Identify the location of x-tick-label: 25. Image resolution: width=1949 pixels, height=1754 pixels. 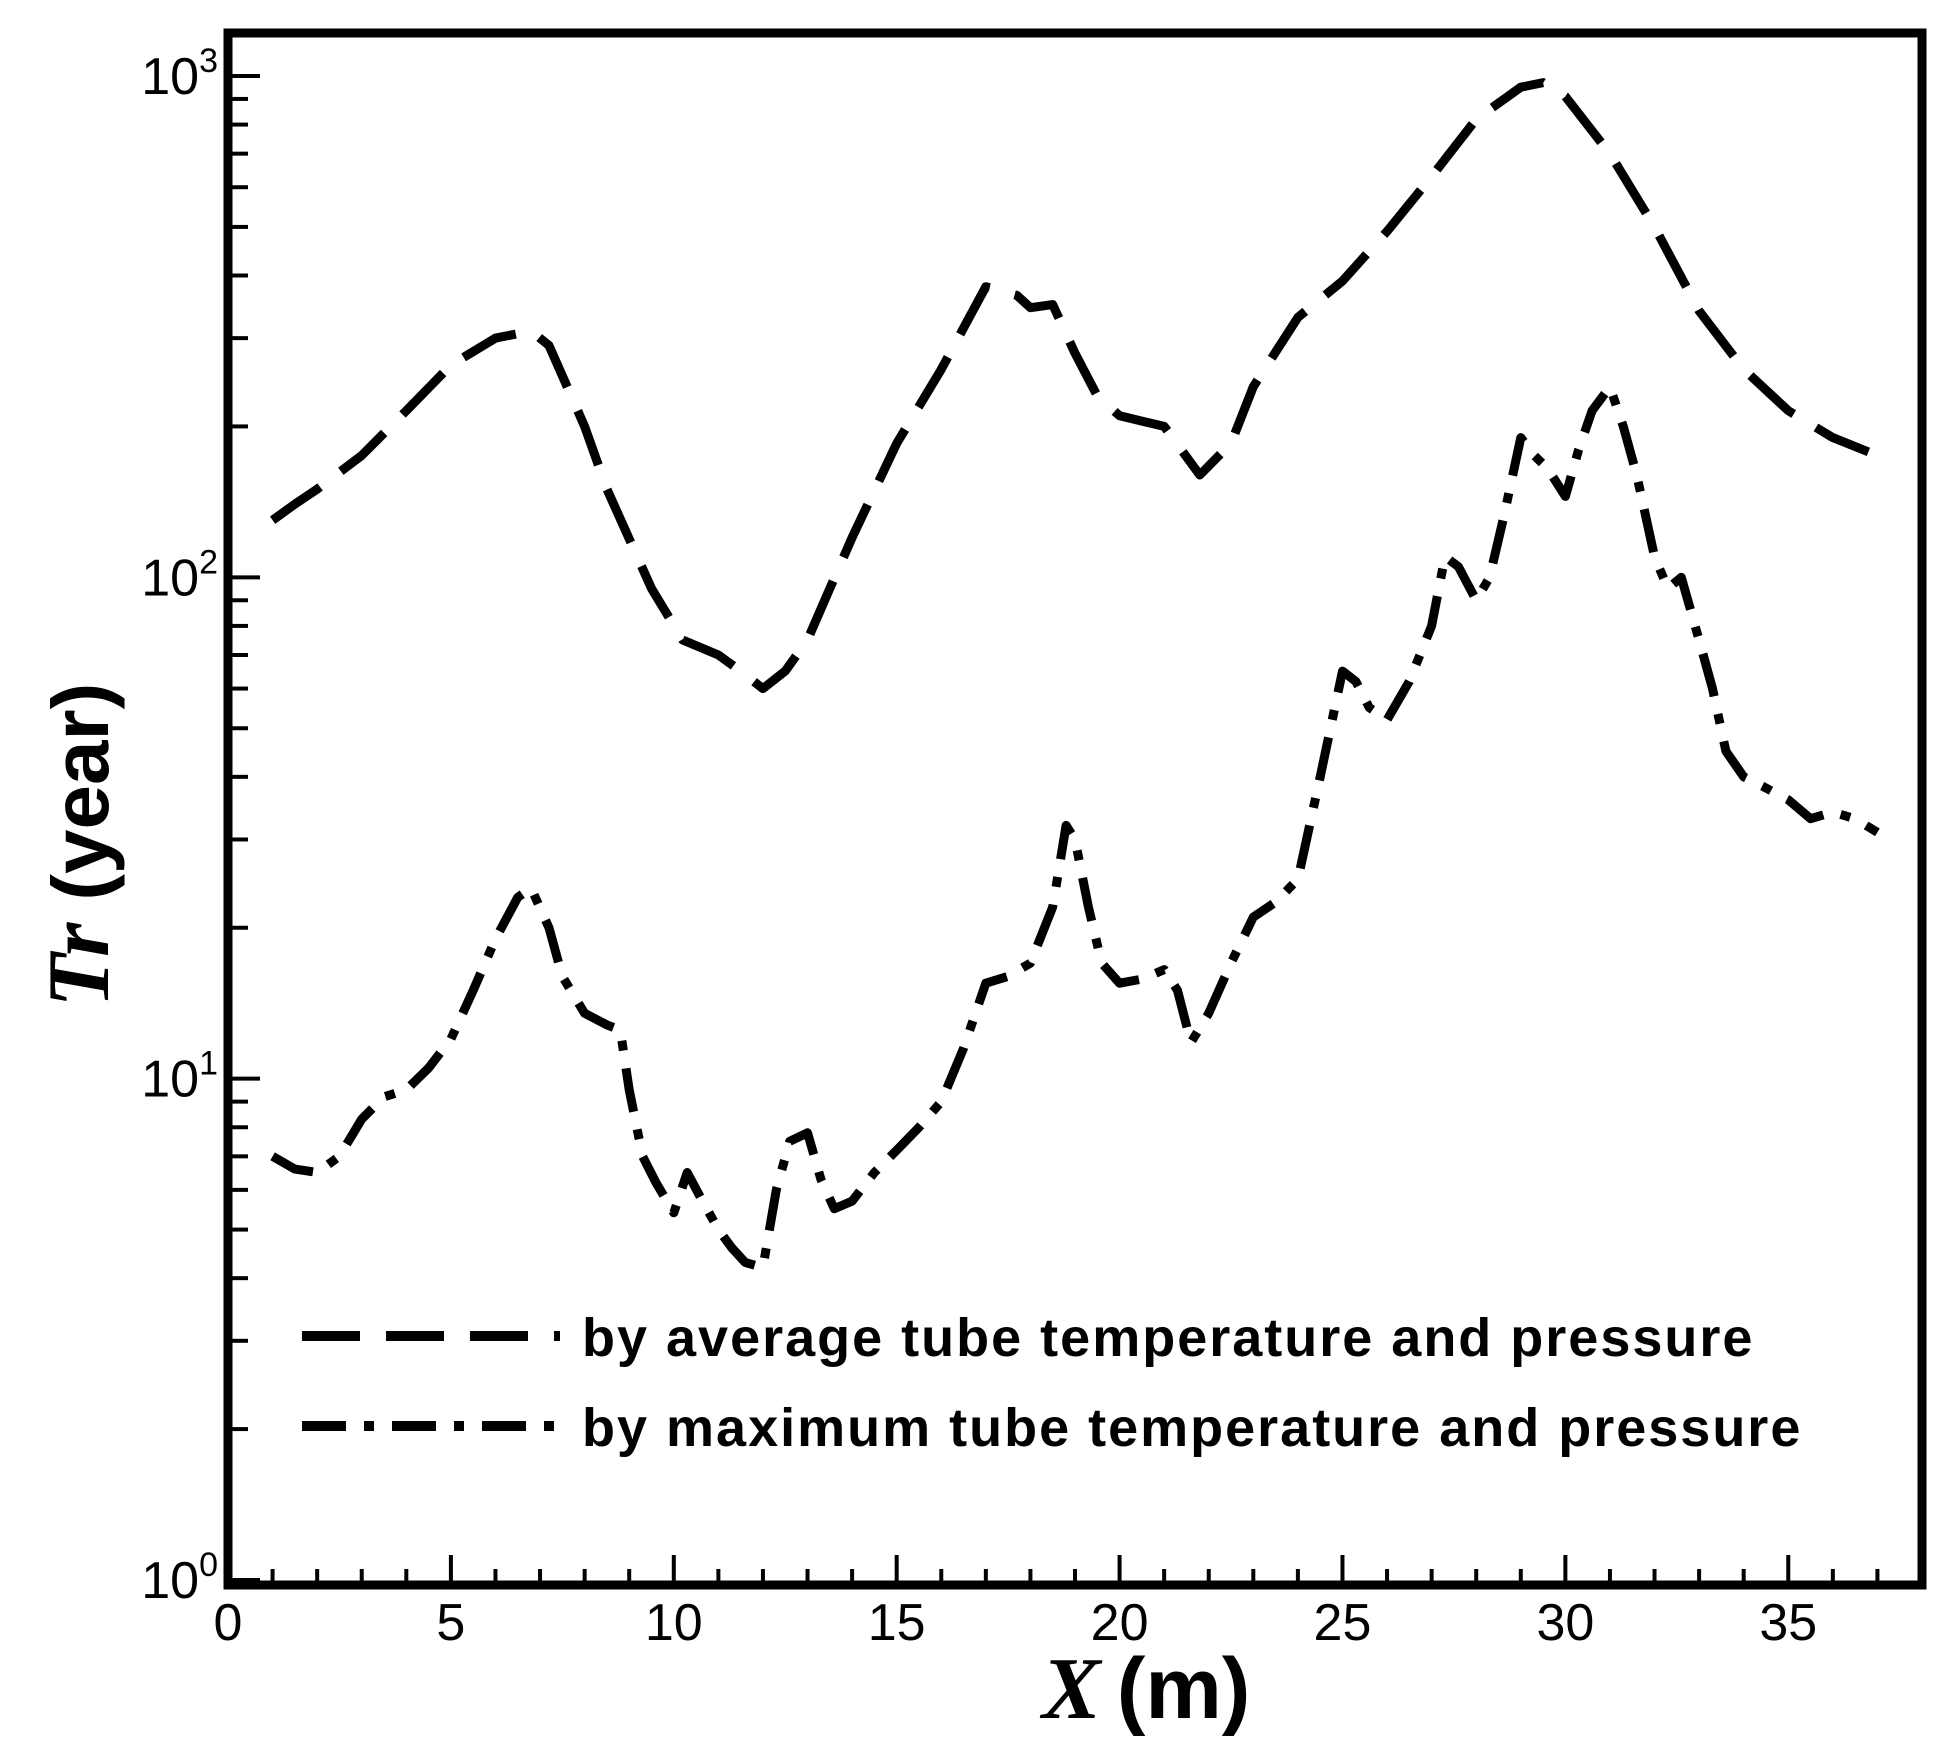
(1343, 1623).